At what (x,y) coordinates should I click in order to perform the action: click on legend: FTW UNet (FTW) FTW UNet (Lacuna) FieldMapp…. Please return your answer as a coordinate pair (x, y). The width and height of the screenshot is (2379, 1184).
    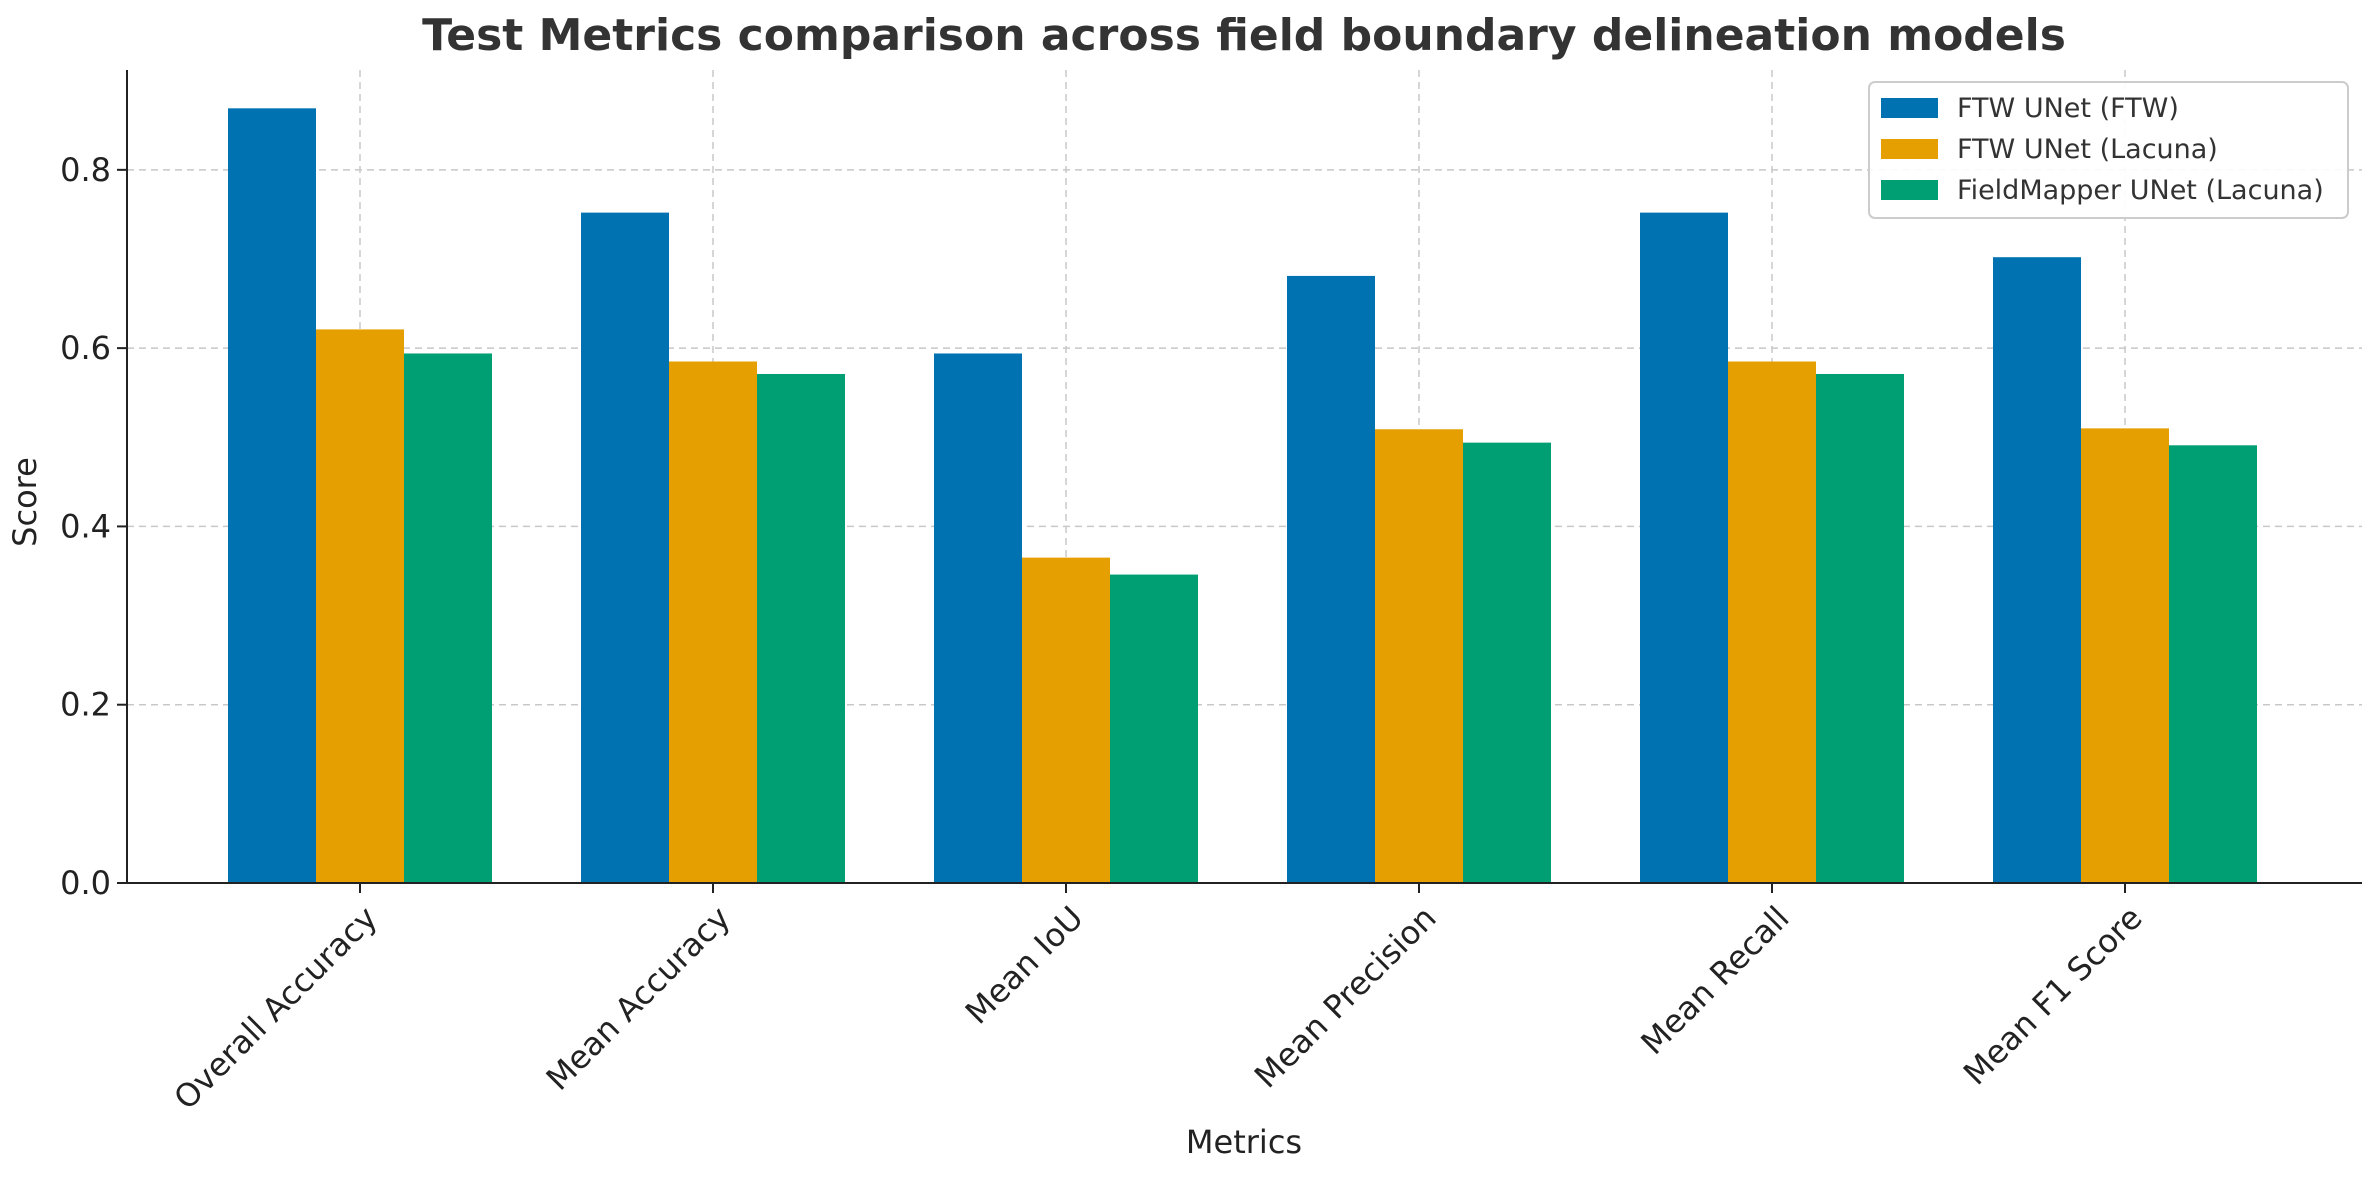
    Looking at the image, I should click on (2108, 150).